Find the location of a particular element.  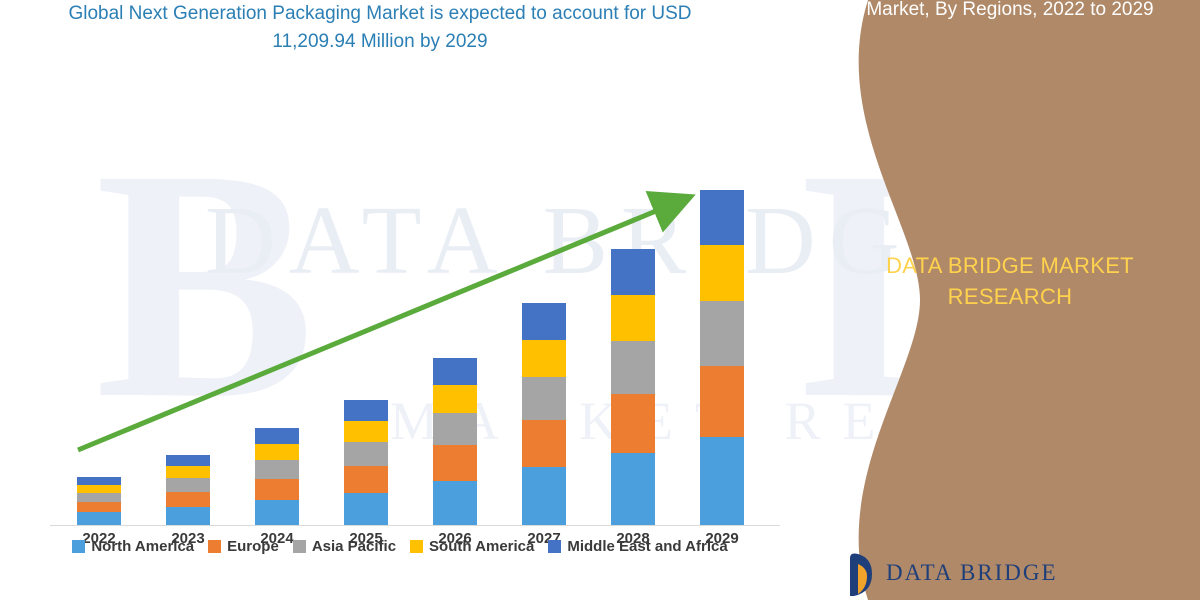

x-axis-label-2025: 2025 is located at coordinates (366, 538).